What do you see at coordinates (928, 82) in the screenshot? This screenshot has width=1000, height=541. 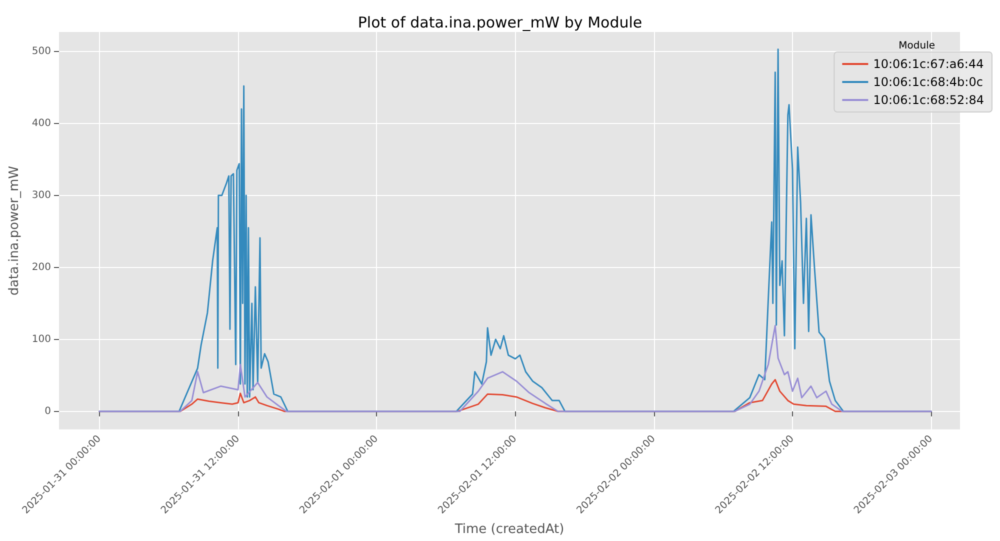 I see `legend-label: 10:06:1c:68:4b:0c` at bounding box center [928, 82].